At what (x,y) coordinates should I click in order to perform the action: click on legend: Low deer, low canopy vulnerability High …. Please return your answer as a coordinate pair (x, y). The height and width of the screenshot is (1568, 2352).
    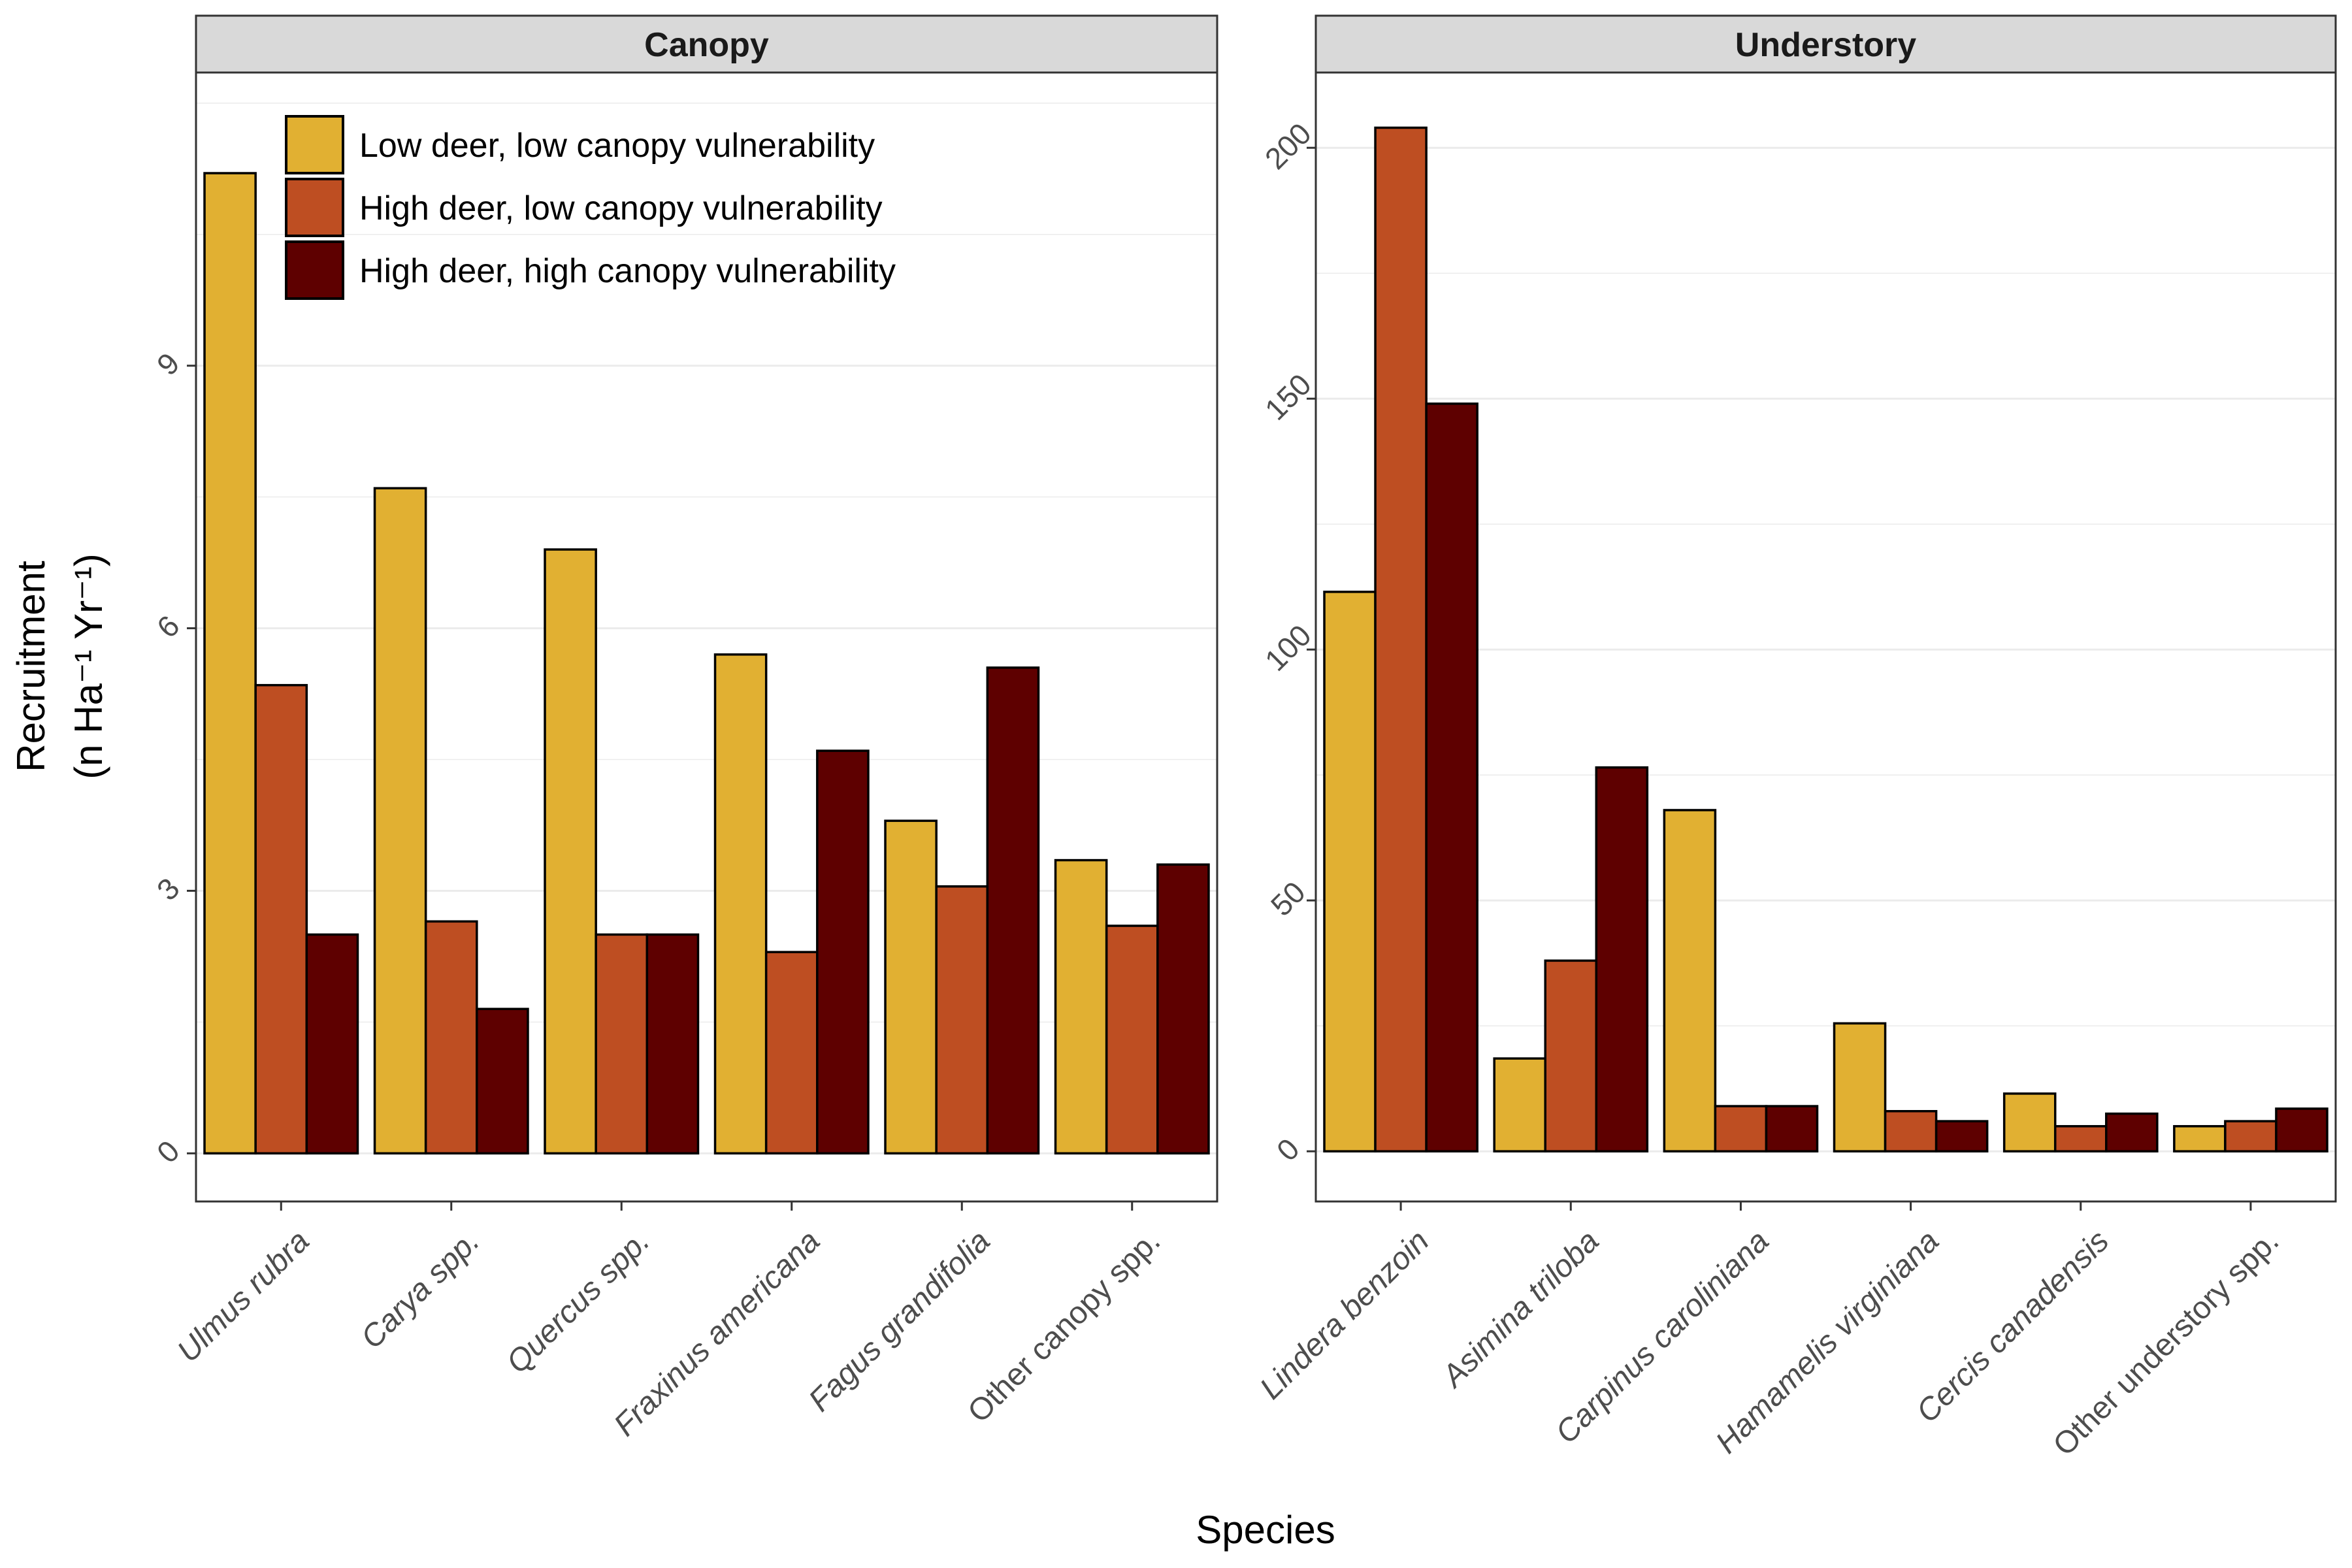
    Looking at the image, I should click on (590, 207).